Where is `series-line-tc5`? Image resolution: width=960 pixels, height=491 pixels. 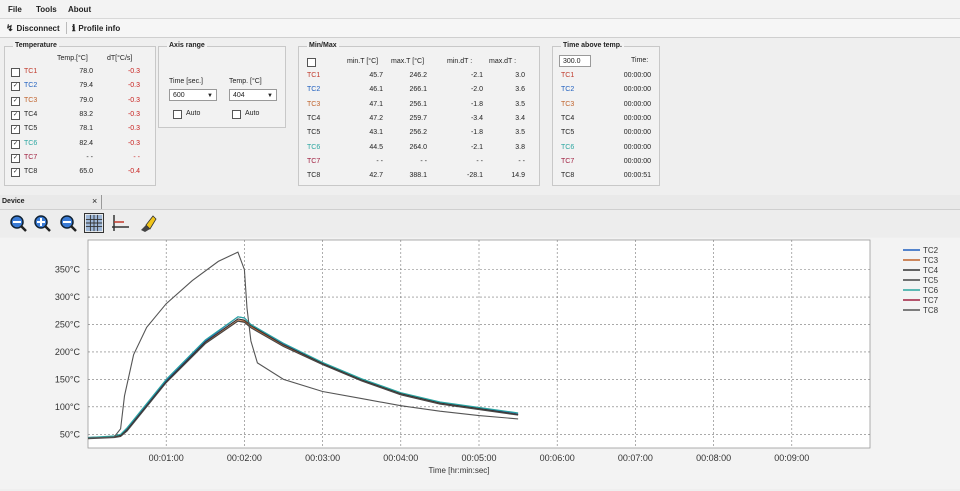
series-line-tc5 is located at coordinates (303, 380).